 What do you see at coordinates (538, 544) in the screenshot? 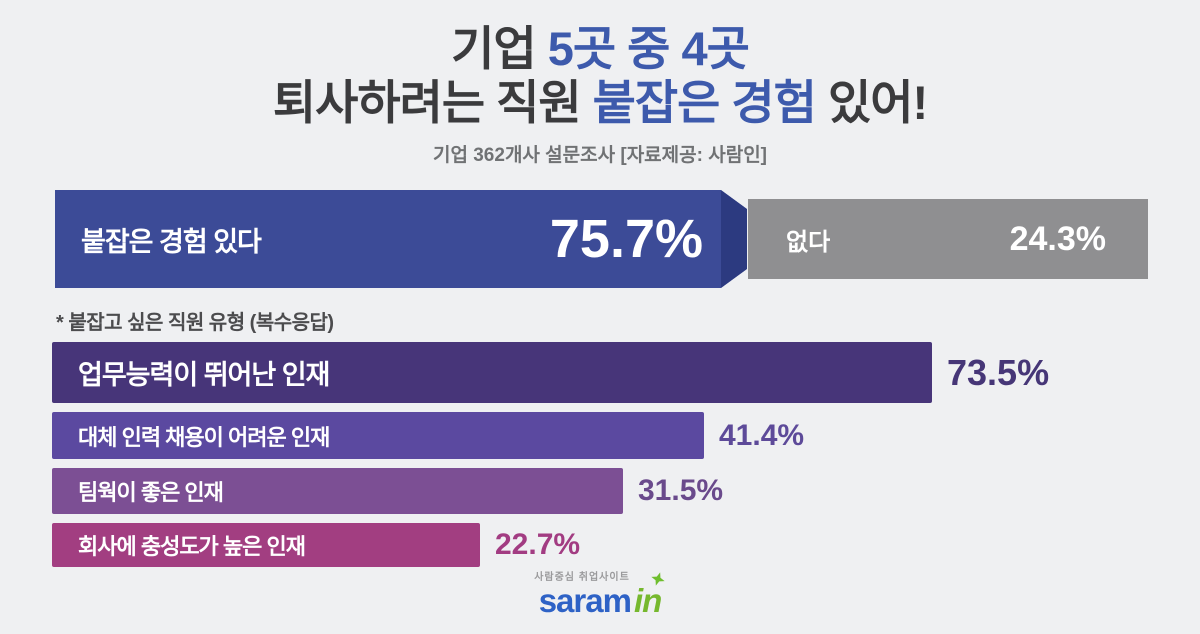
I see `reason-value: 22.7%` at bounding box center [538, 544].